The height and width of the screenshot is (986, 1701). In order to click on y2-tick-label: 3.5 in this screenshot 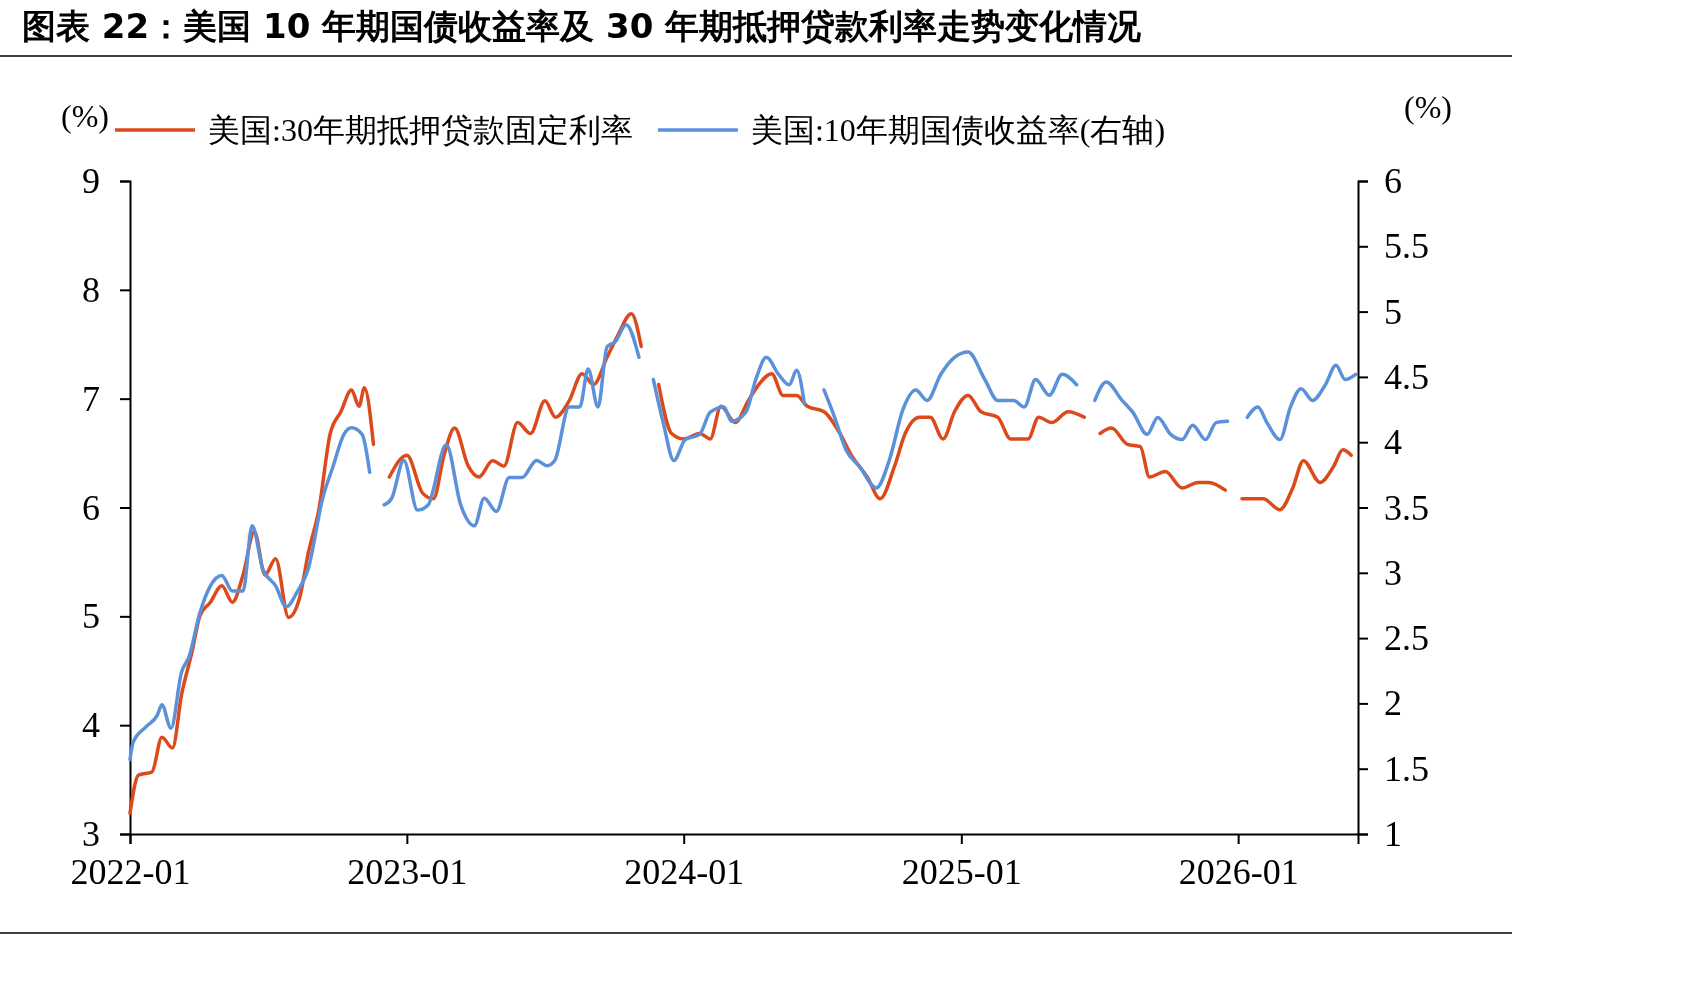, I will do `click(1406, 507)`.